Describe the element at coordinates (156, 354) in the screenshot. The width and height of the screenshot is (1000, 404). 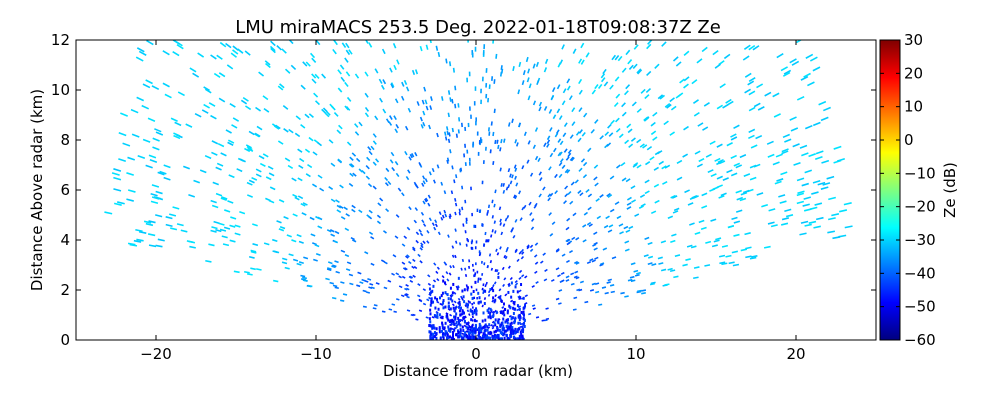
I see `x-tick-label: −20` at that location.